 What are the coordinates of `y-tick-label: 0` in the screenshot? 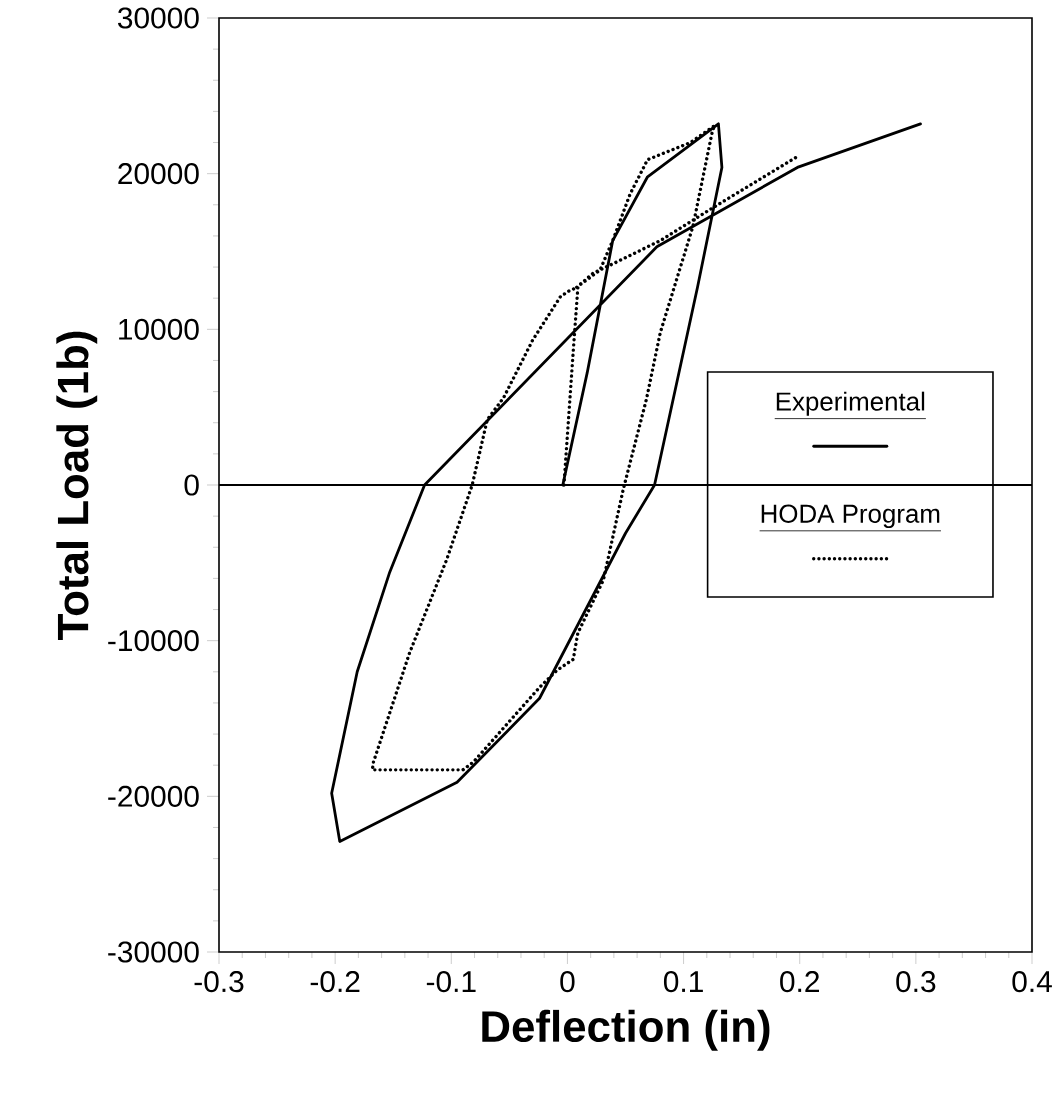 It's located at (191, 485).